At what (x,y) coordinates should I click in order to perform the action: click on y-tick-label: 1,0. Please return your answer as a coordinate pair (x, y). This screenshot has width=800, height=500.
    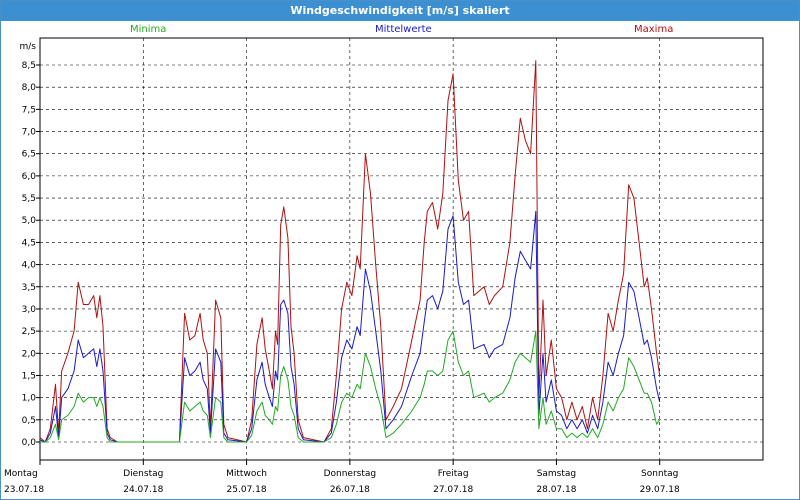
    Looking at the image, I should click on (29, 399).